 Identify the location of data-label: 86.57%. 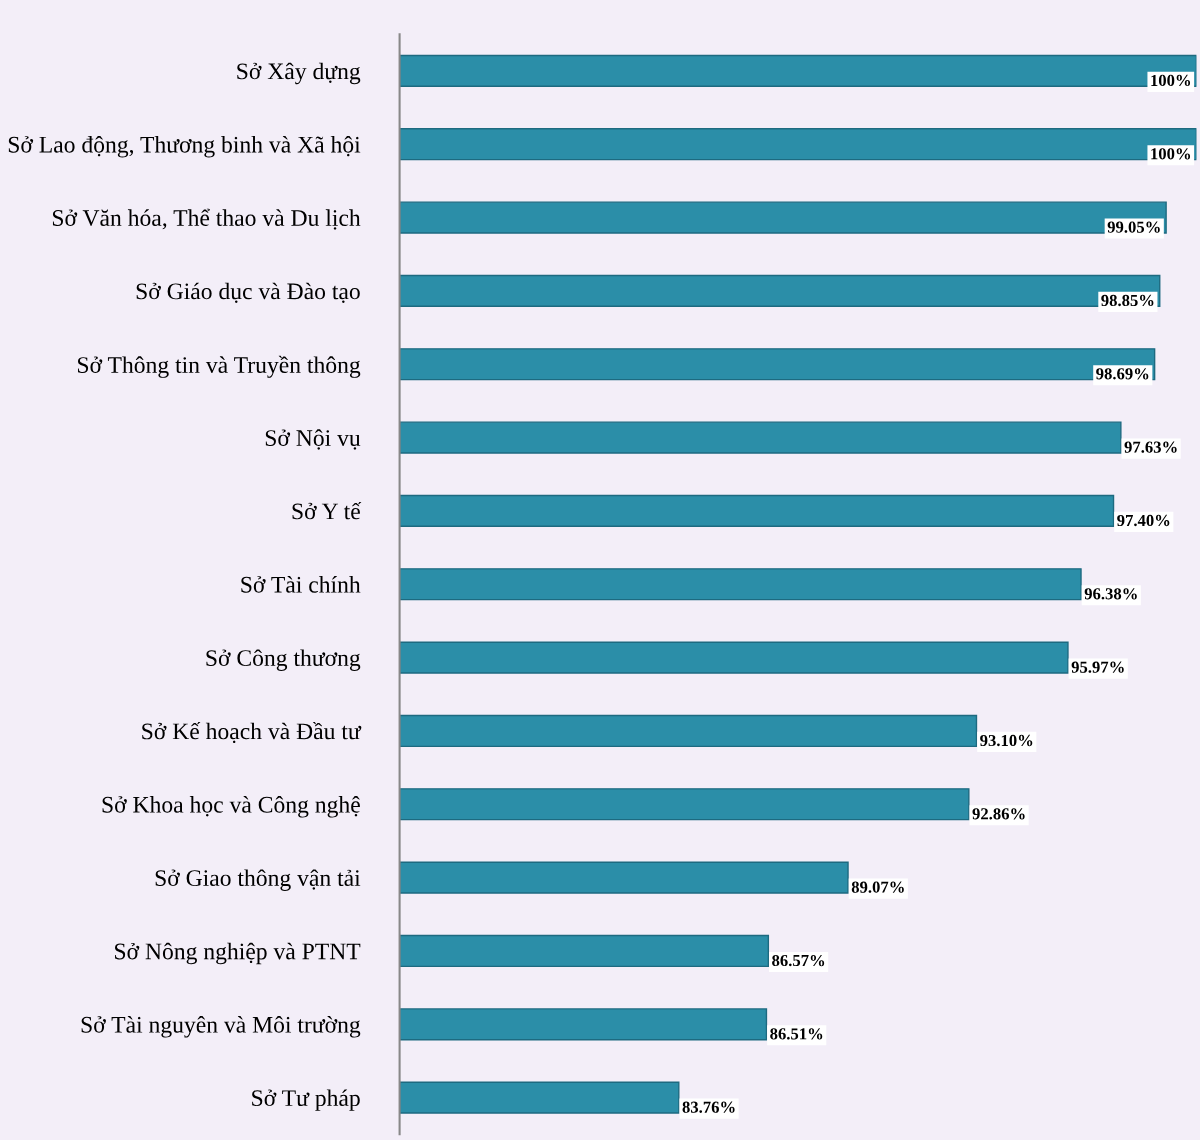
(798, 960).